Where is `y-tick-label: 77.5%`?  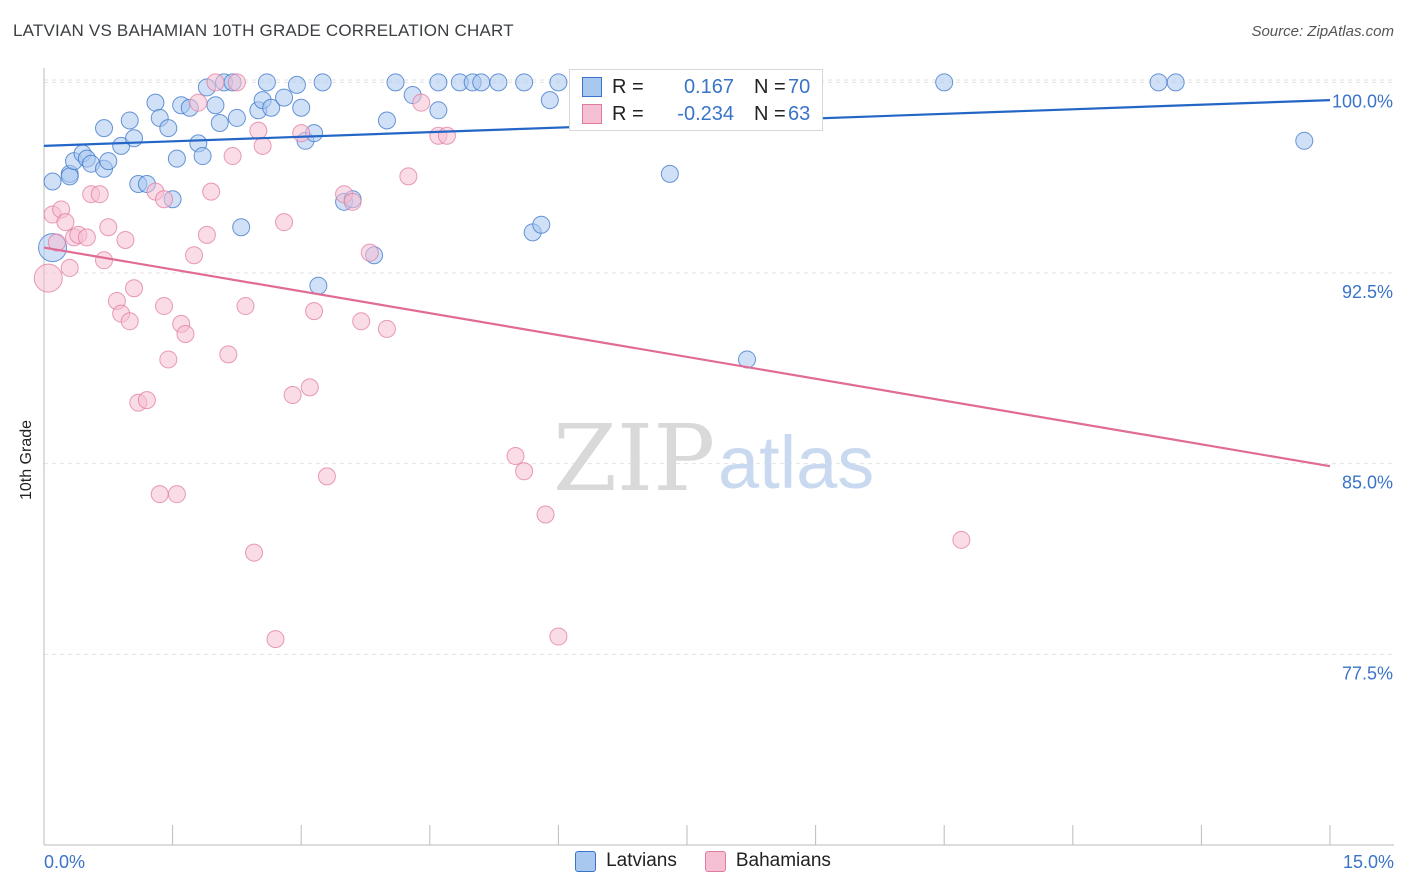
y-tick-label: 77.5% is located at coordinates (1367, 673).